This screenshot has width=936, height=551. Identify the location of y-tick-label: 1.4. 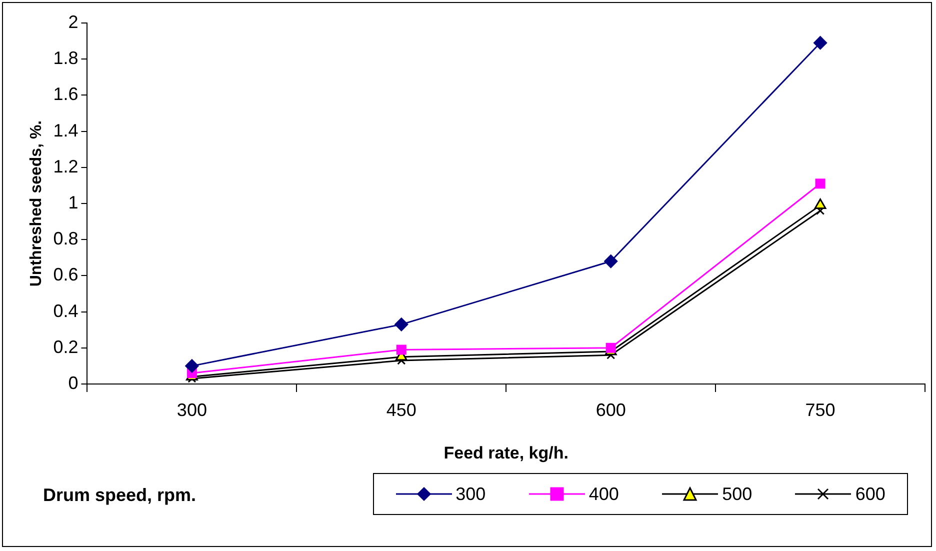
(65, 130).